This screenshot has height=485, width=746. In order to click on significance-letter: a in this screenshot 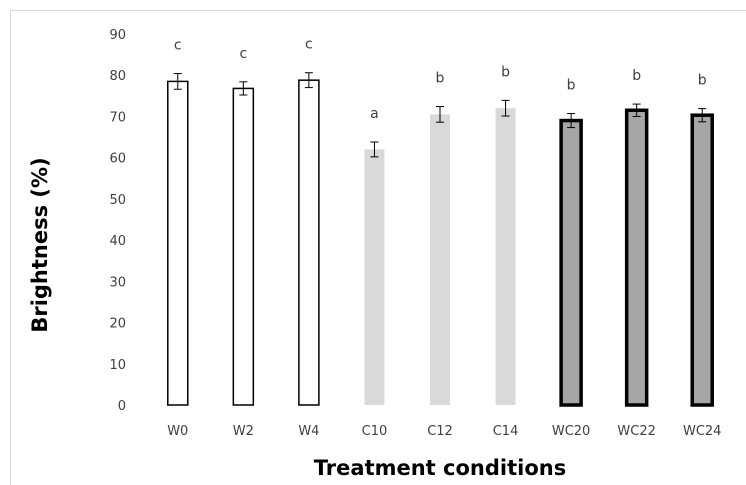, I will do `click(374, 114)`.